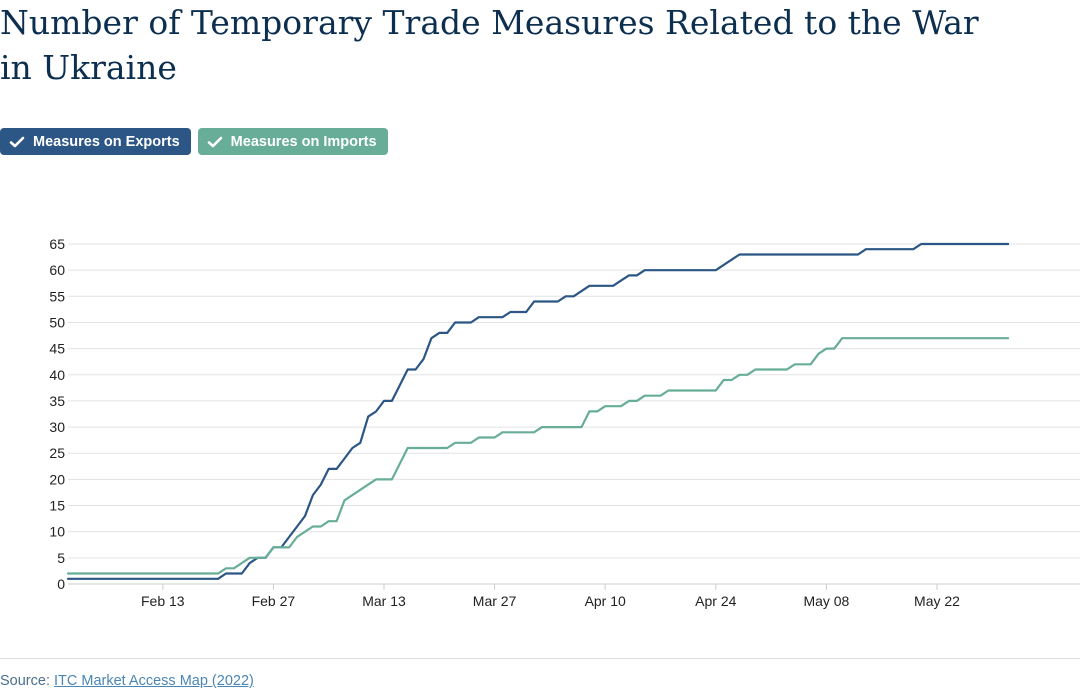  What do you see at coordinates (194, 141) in the screenshot?
I see `legend: Measures on Exports Measures on Imports` at bounding box center [194, 141].